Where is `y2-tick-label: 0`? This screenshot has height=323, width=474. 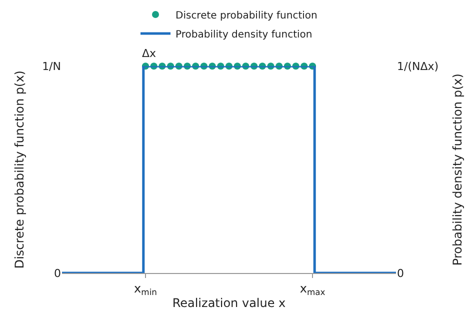 y2-tick-label: 0 is located at coordinates (400, 273).